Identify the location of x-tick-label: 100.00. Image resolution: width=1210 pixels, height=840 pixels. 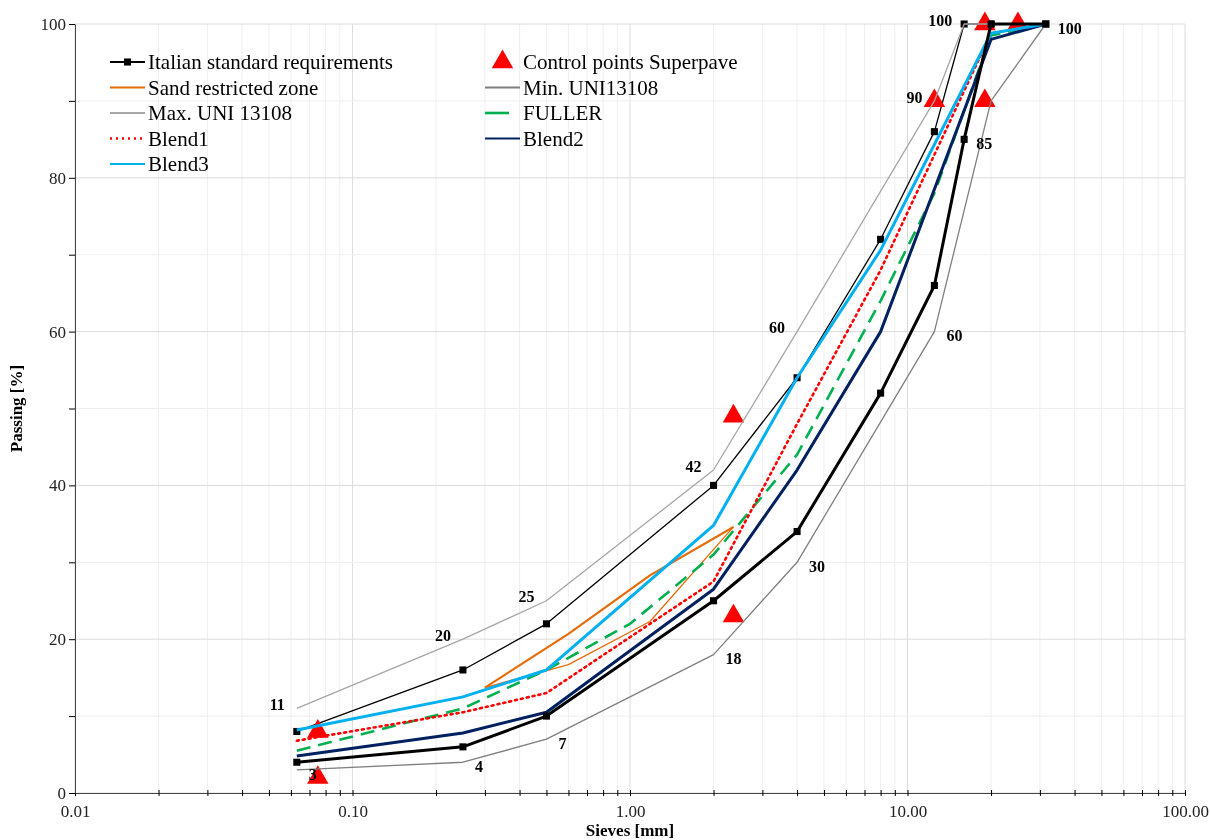
(1185, 812).